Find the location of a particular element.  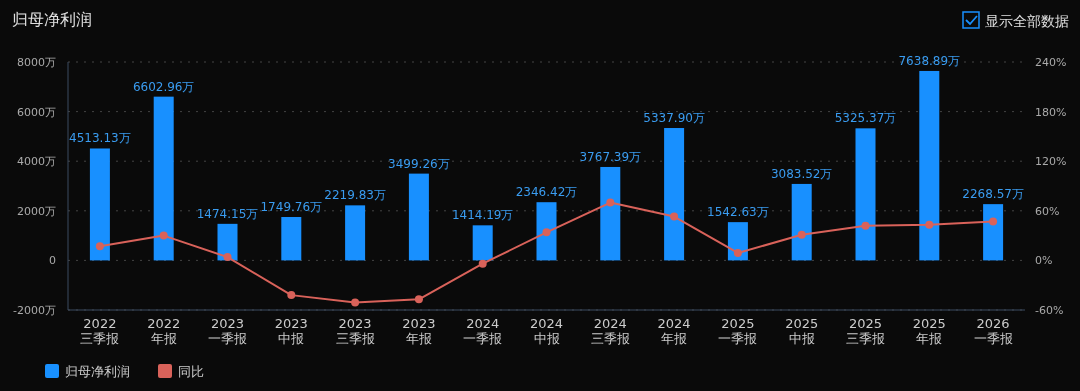

y2-tick-label: 180% is located at coordinates (1051, 112).